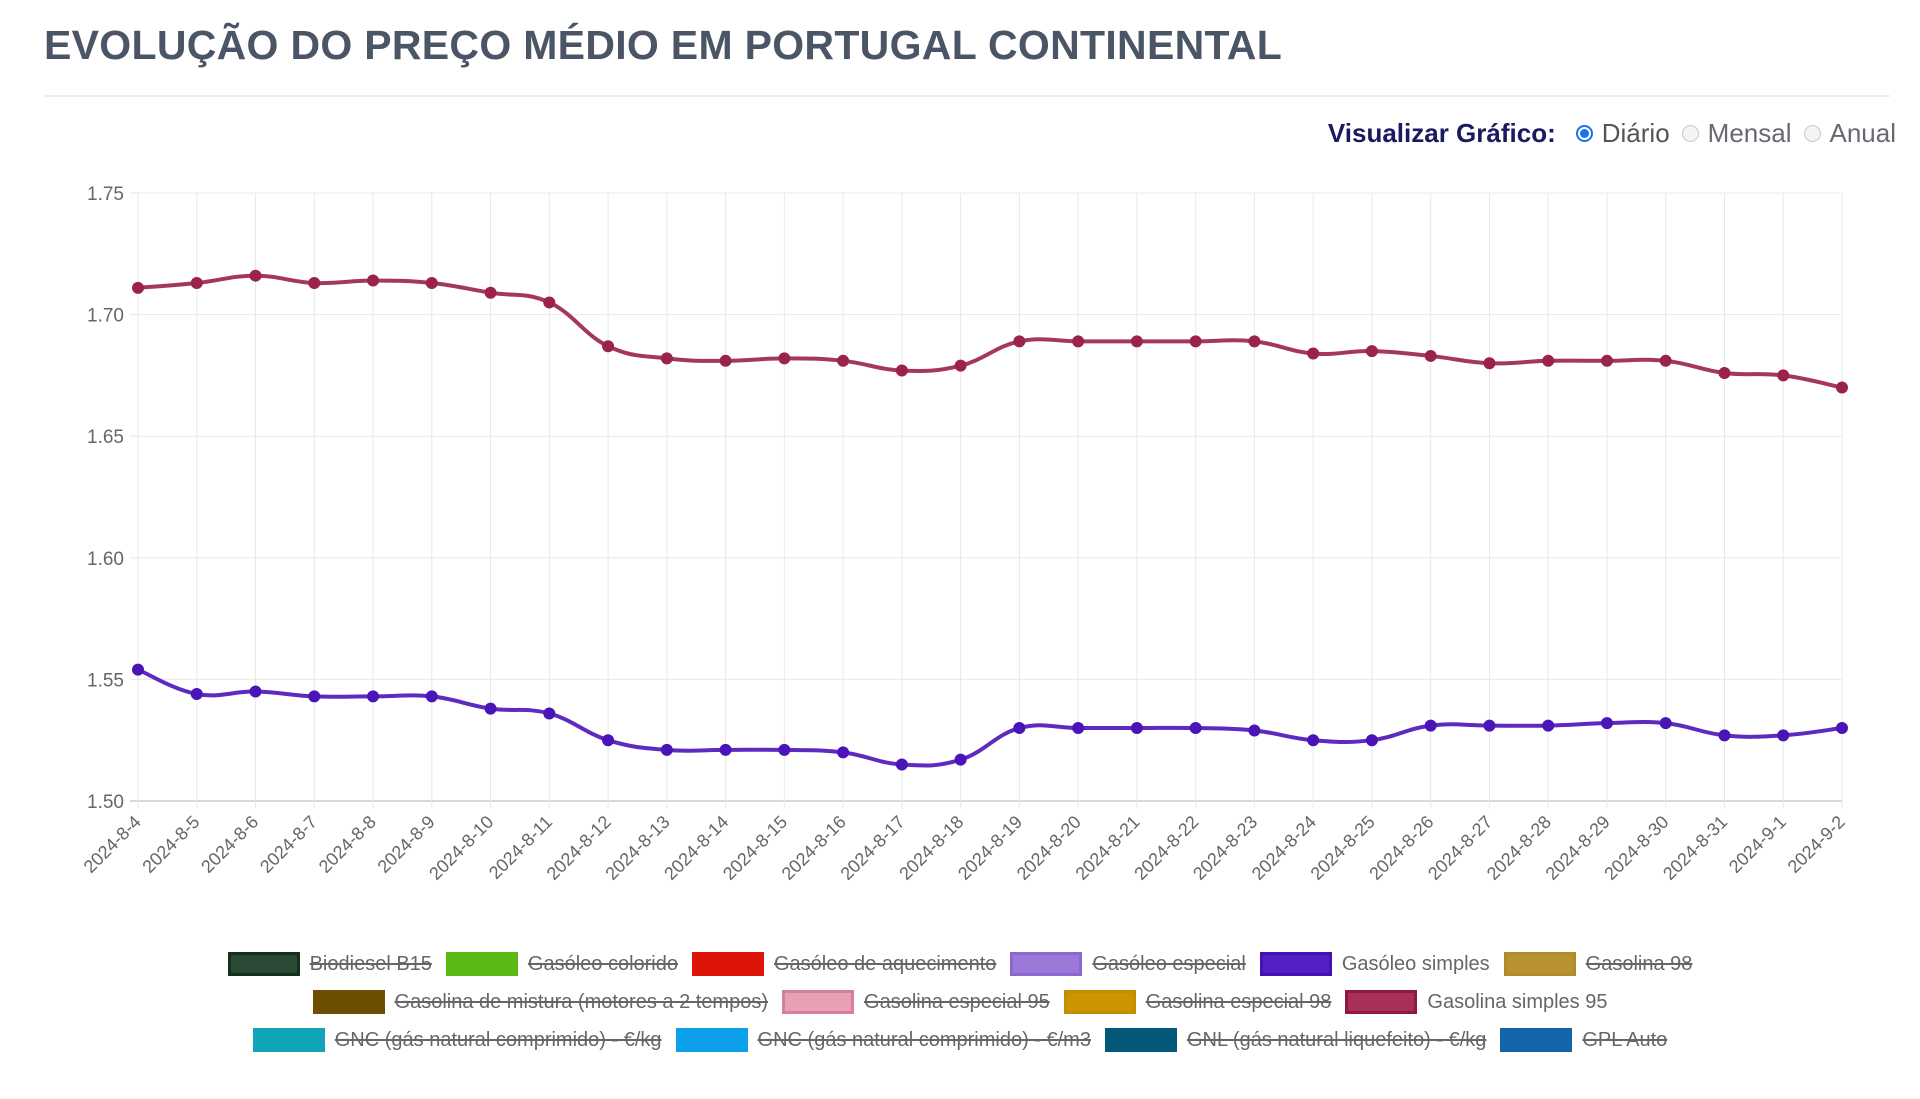  I want to click on legend-item: Gasóleo colorido, so click(561, 964).